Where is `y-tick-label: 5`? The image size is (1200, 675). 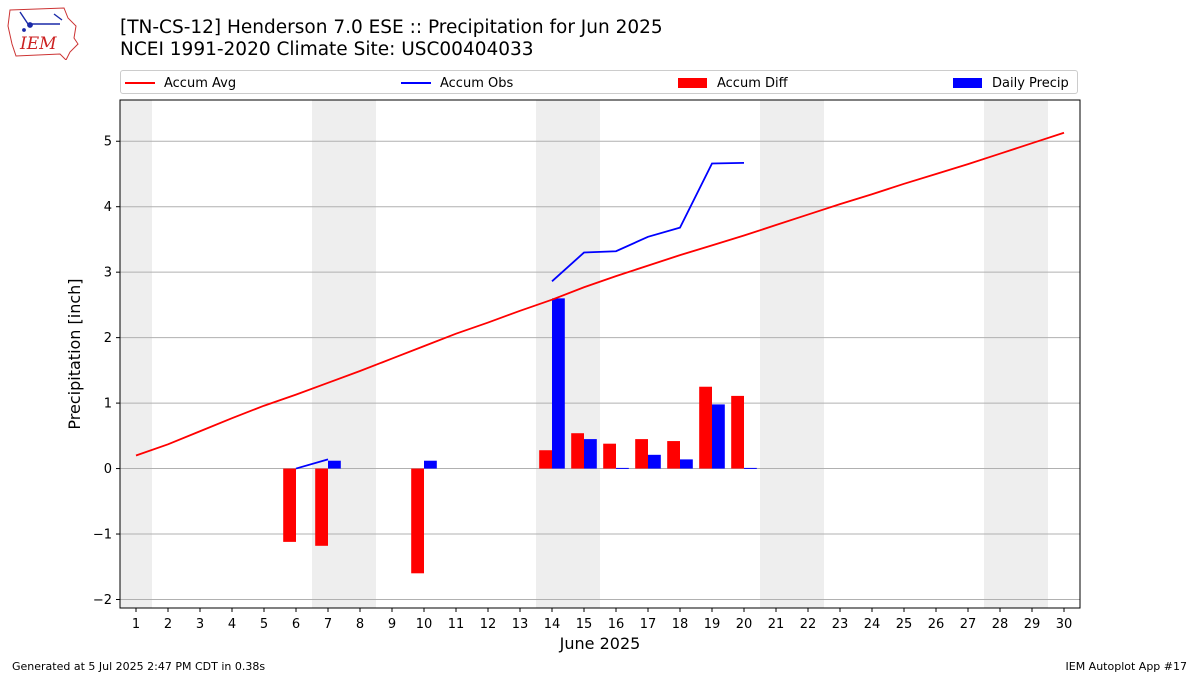
y-tick-label: 5 is located at coordinates (108, 142).